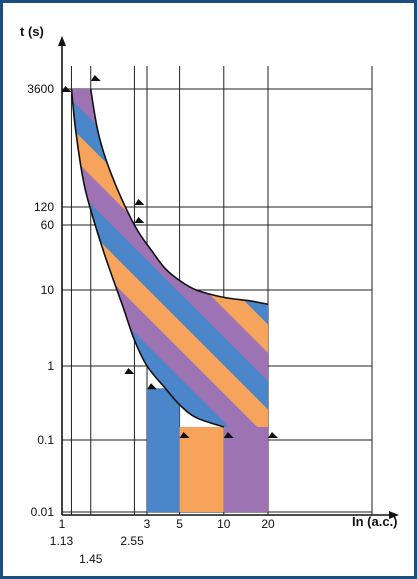 The width and height of the screenshot is (417, 579). I want to click on x-tick-label: 10, so click(224, 524).